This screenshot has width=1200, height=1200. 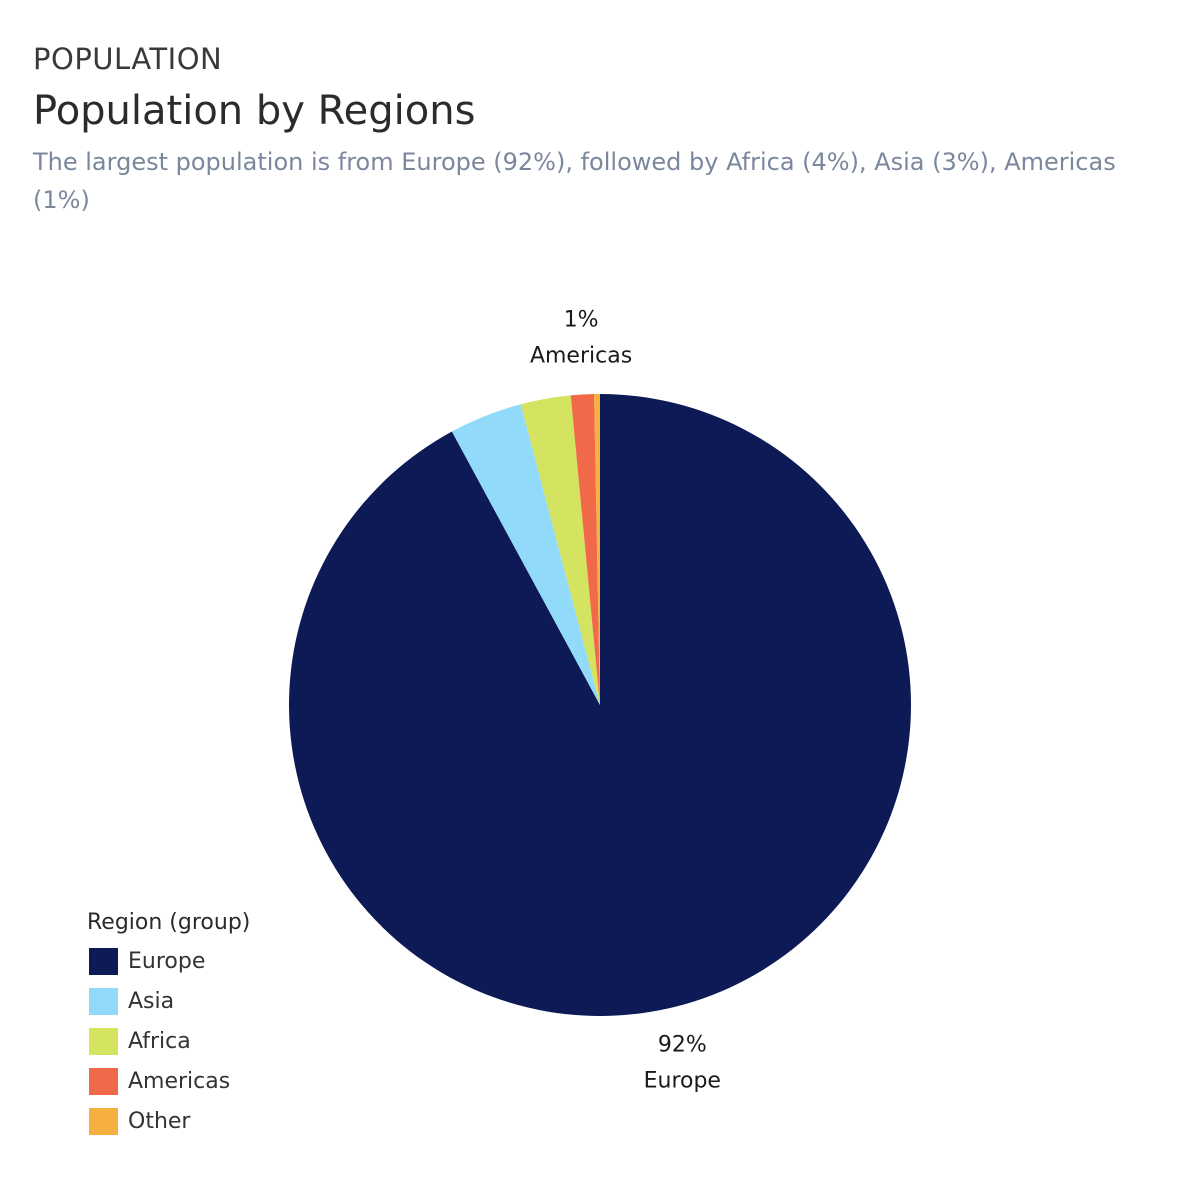 I want to click on legend-title: Region (group), so click(x=169, y=922).